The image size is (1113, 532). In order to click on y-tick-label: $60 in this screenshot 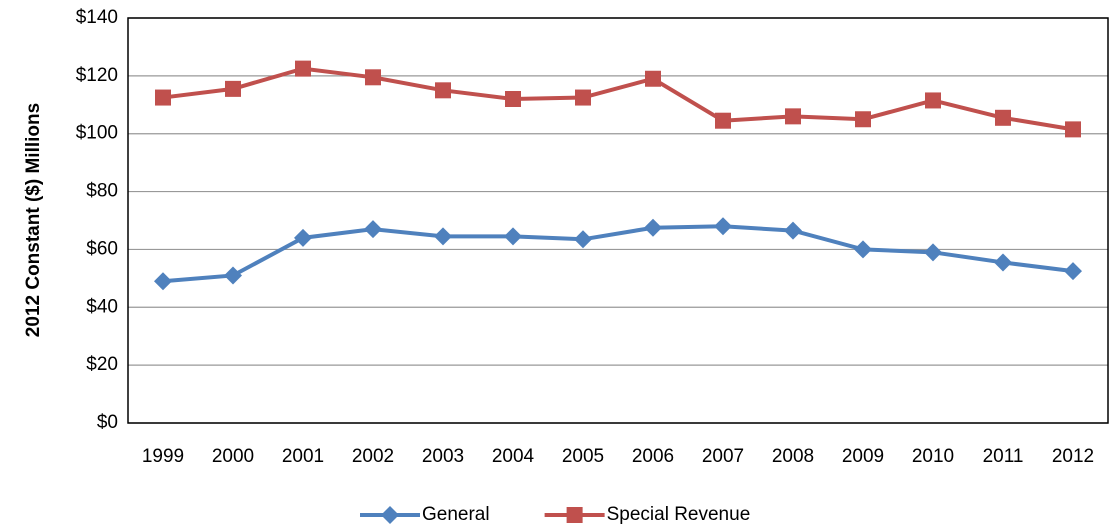, I will do `click(102, 248)`.